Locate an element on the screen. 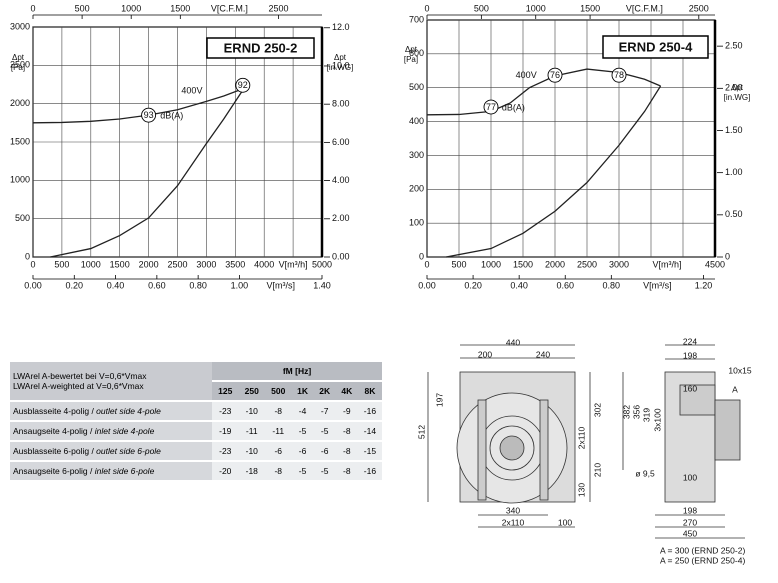 This screenshot has width=778, height=583. motor is located at coordinates (727, 430).